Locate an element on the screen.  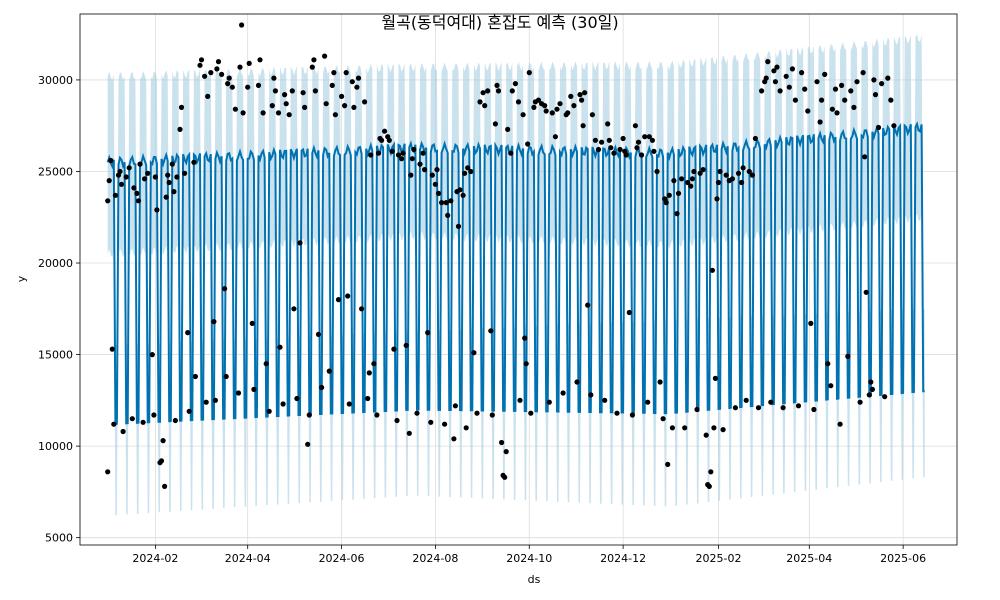
x-tick-label: 2025-06 is located at coordinates (903, 558).